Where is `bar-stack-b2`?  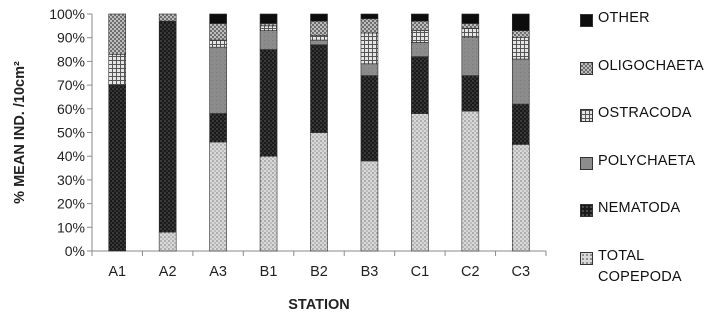
bar-stack-b2 is located at coordinates (319, 132).